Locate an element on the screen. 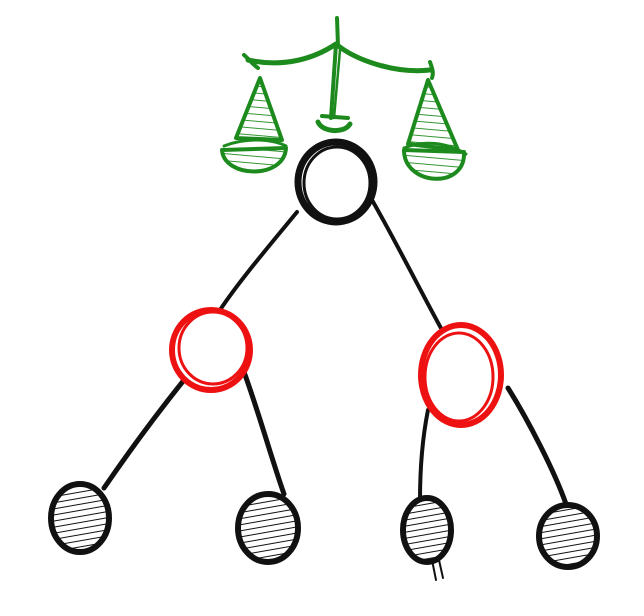 This screenshot has width=644, height=616. edge-left-leaf2 is located at coordinates (264, 433).